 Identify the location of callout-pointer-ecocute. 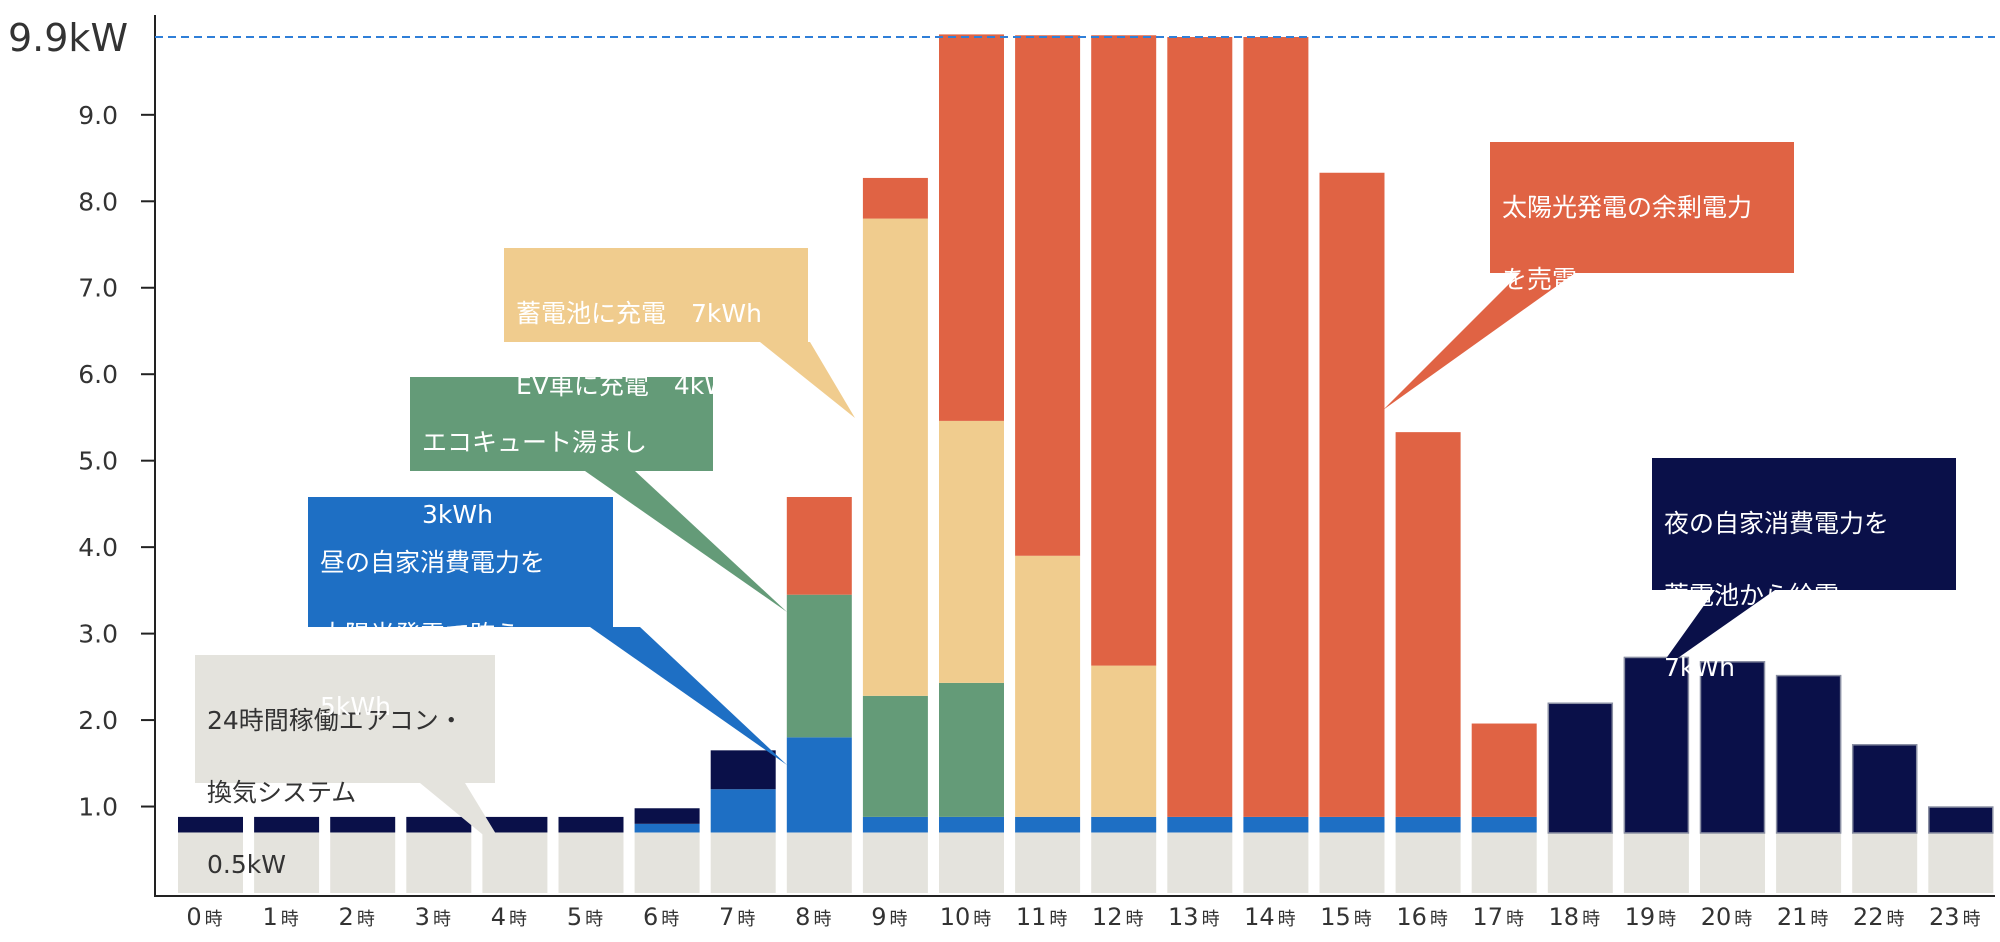
(686, 541).